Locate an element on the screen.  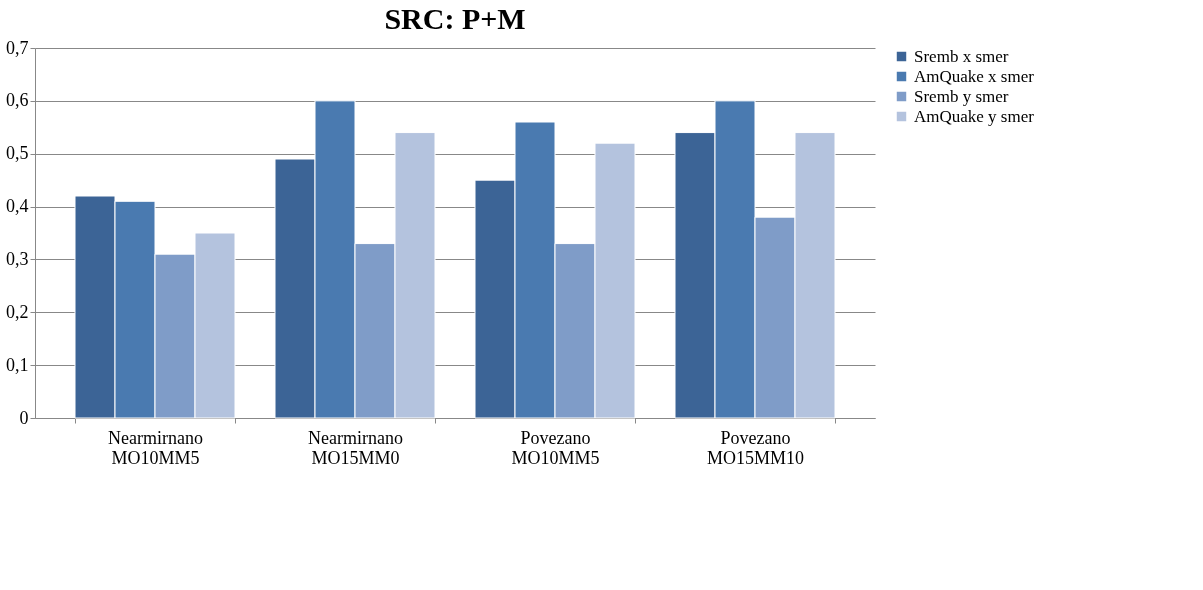
y-tick-label: 0,4 is located at coordinates (17, 206).